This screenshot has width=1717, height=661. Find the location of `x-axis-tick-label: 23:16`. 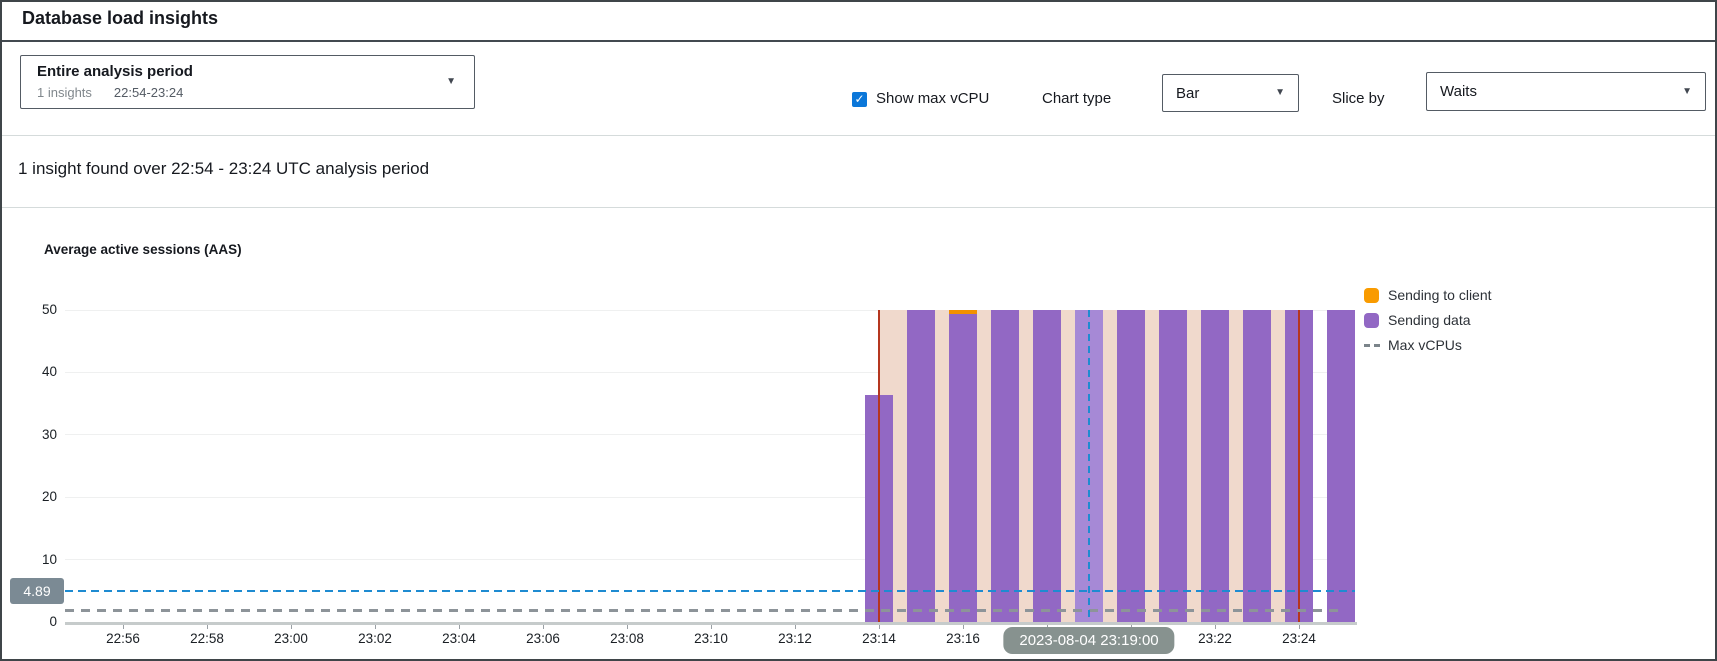

x-axis-tick-label: 23:16 is located at coordinates (963, 638).